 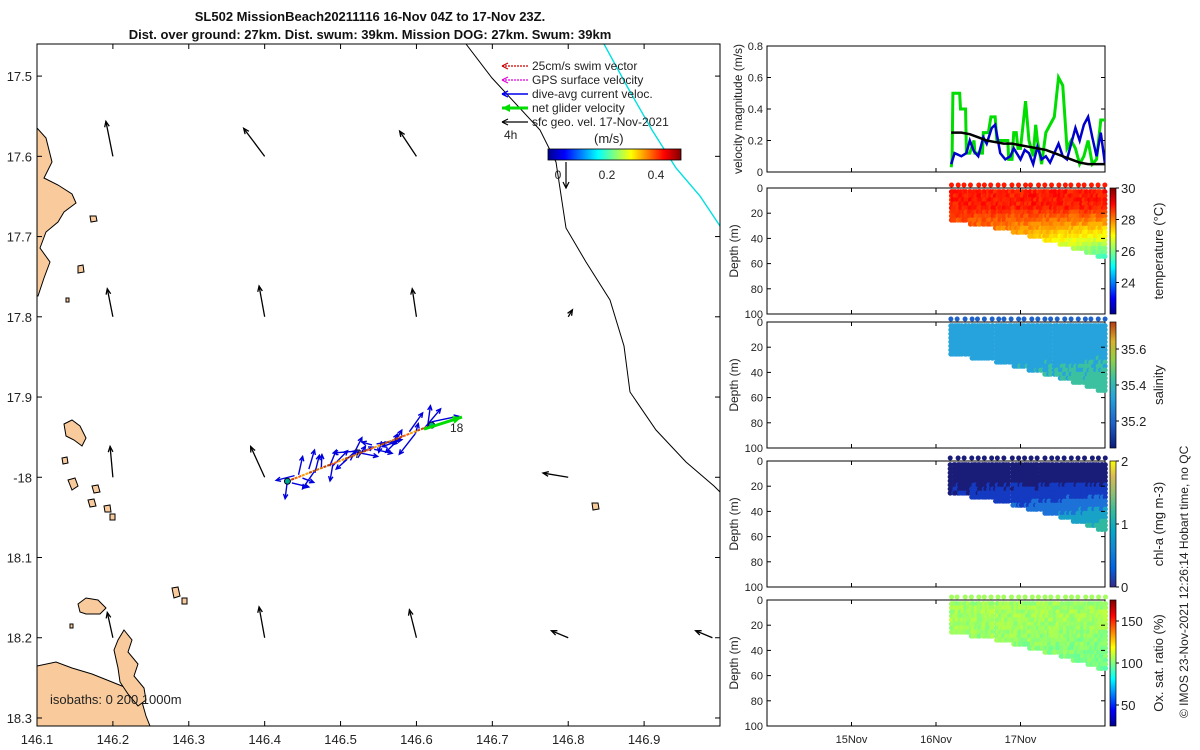 I want to click on colorbar-tick-2: 0.4, so click(x=656, y=175).